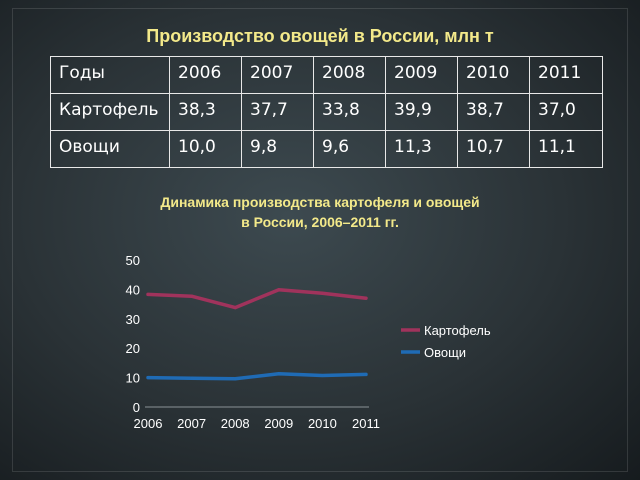 Image resolution: width=640 pixels, height=480 pixels. Describe the element at coordinates (349, 149) in the screenshot. I see `value-cell: 9,6` at that location.